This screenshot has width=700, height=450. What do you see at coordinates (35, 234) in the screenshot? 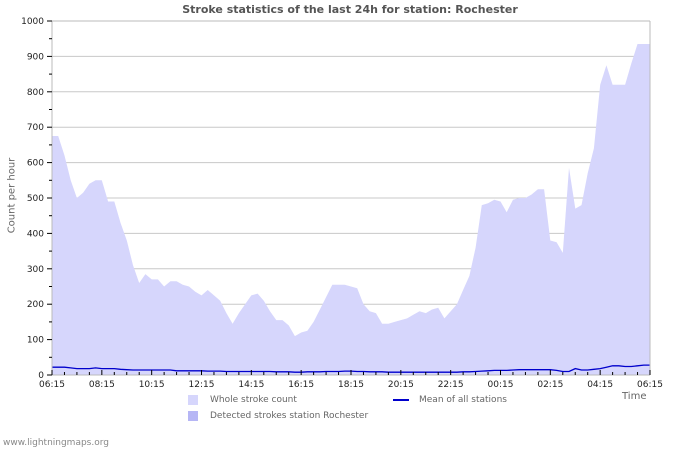
I see `svg-text: 400` at bounding box center [35, 234].